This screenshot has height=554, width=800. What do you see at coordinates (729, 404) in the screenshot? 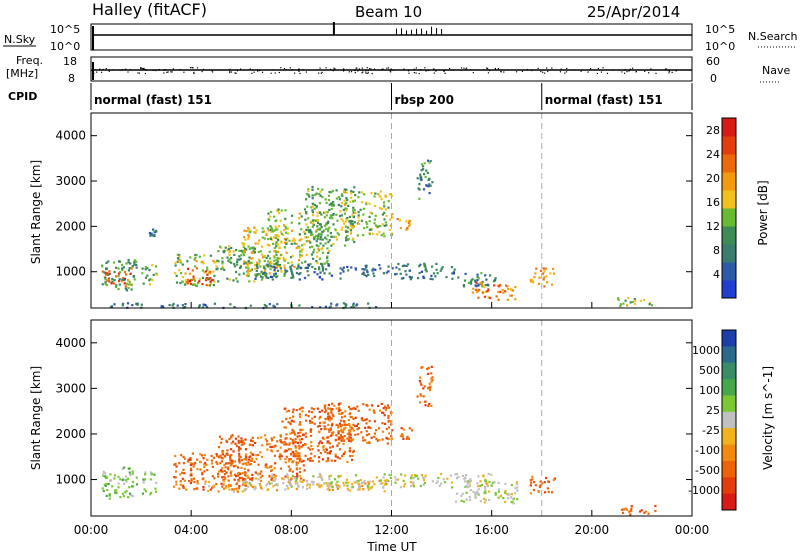
I see `velocity-colorbar-swatch` at bounding box center [729, 404].